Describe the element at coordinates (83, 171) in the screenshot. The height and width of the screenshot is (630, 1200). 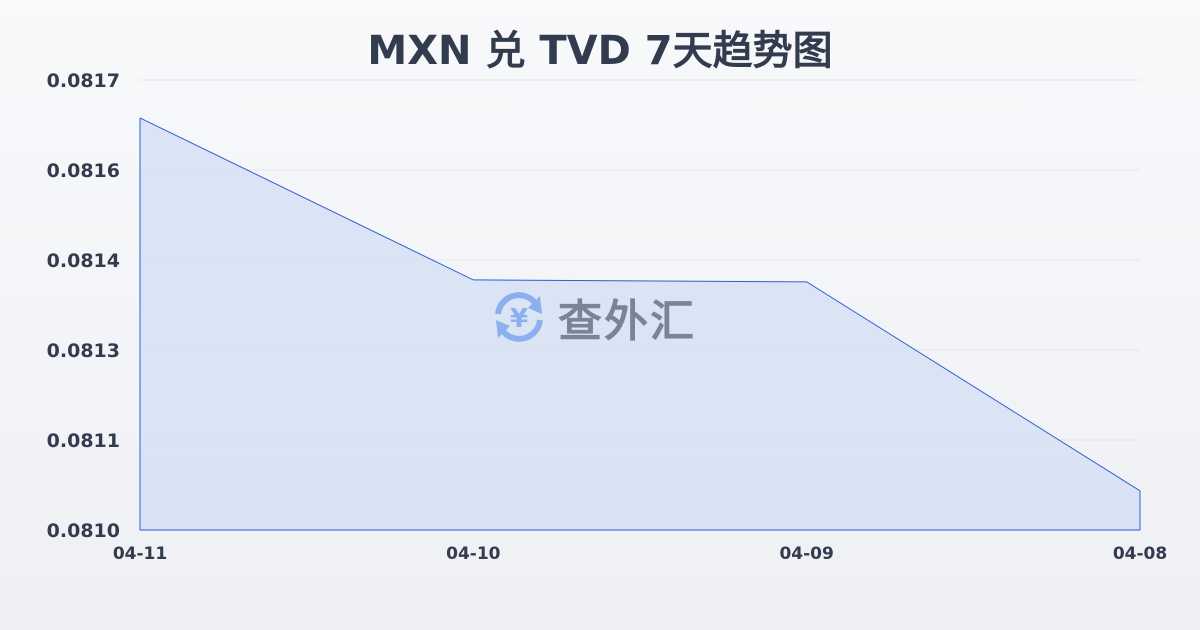
I see `y-tick-label: 0.0816` at that location.